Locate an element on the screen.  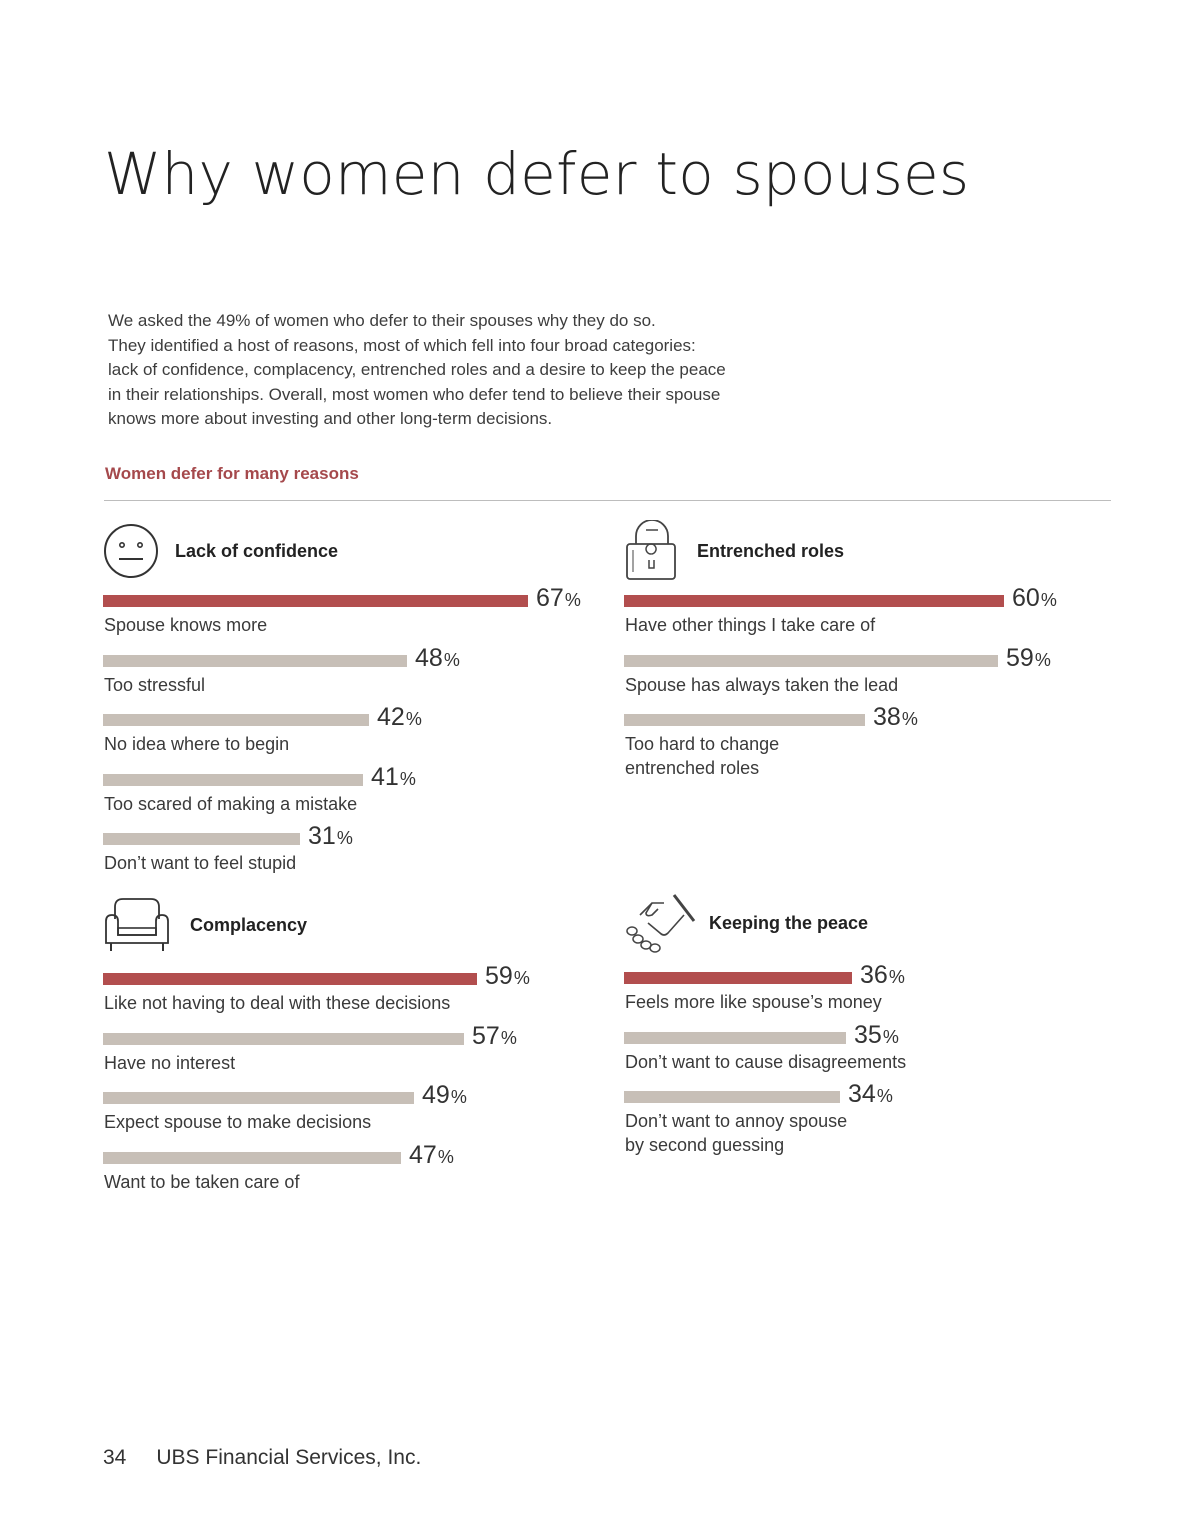
bar-row: 48% Too stressful is located at coordinates (383, 680).